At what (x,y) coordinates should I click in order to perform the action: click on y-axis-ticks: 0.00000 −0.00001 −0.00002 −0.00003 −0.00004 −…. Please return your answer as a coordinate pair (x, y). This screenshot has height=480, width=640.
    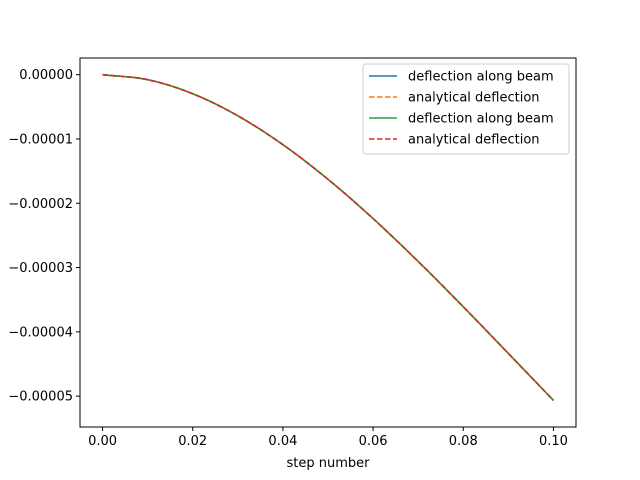
    Looking at the image, I should click on (44, 236).